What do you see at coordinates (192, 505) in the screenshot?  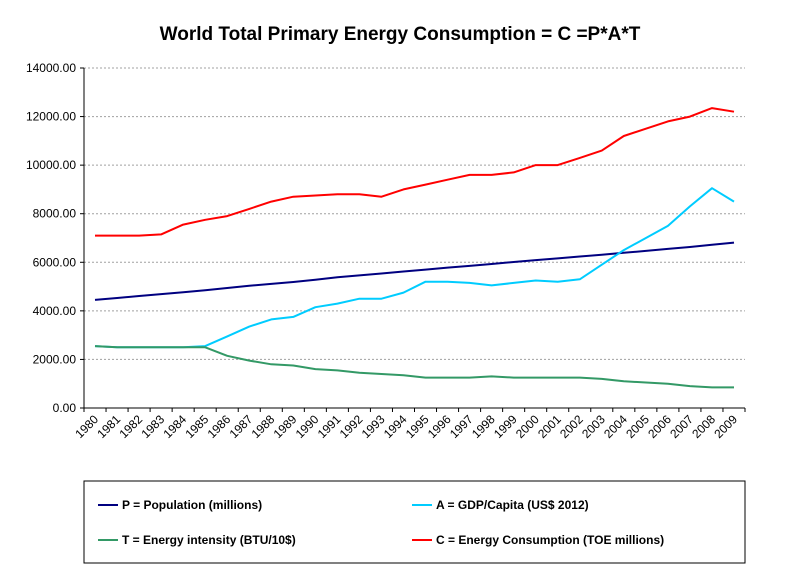 I see `legend-label: P = Population (millions)` at bounding box center [192, 505].